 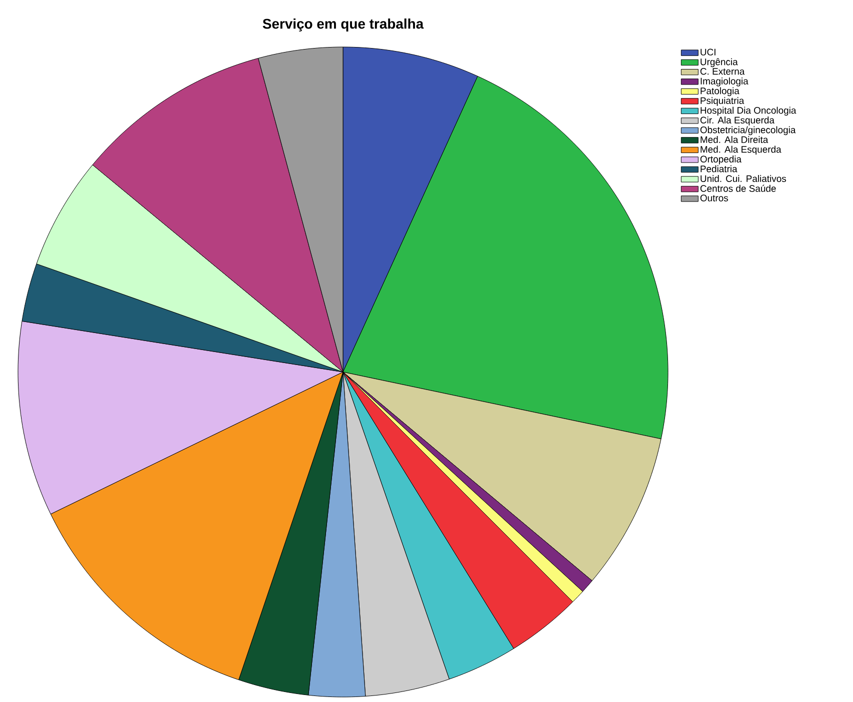 I want to click on legend-label: Patologia, so click(x=720, y=91).